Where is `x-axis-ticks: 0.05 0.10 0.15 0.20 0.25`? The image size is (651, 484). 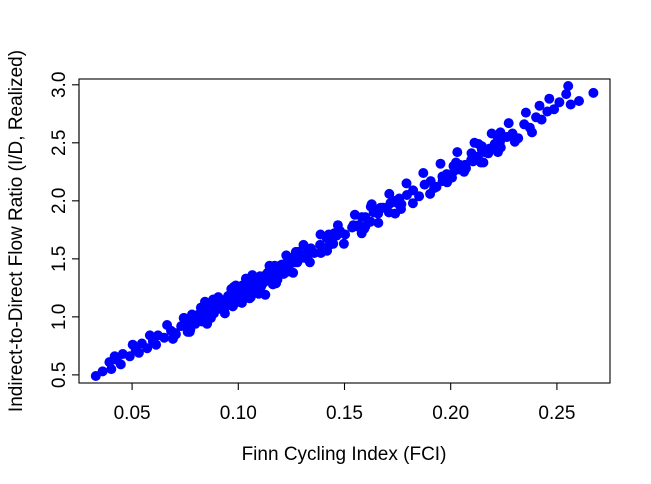
x-axis-ticks: 0.05 0.10 0.15 0.20 0.25 is located at coordinates (344, 403).